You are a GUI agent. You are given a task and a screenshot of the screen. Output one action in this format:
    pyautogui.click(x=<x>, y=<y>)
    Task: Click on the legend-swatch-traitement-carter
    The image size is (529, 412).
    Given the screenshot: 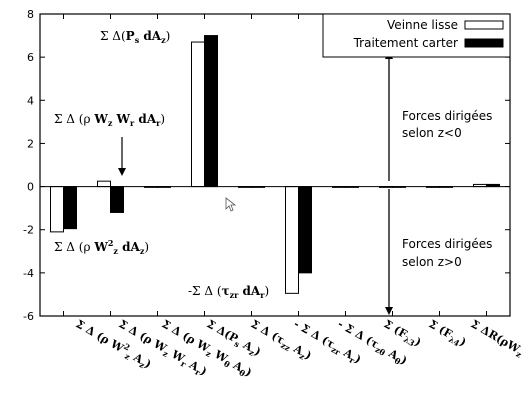 What is the action you would take?
    pyautogui.click(x=484, y=43)
    